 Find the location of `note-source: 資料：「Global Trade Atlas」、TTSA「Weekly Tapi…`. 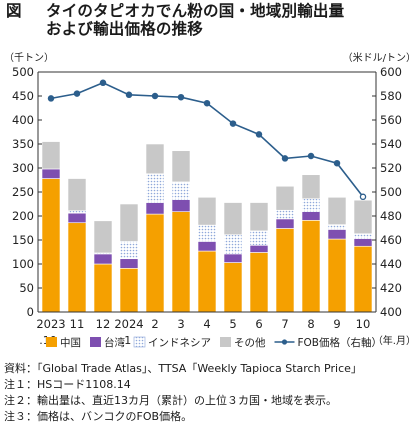

note-source: 資料：「Global Trade Atlas」、TTSA「Weekly Tapi… is located at coordinates (183, 368).